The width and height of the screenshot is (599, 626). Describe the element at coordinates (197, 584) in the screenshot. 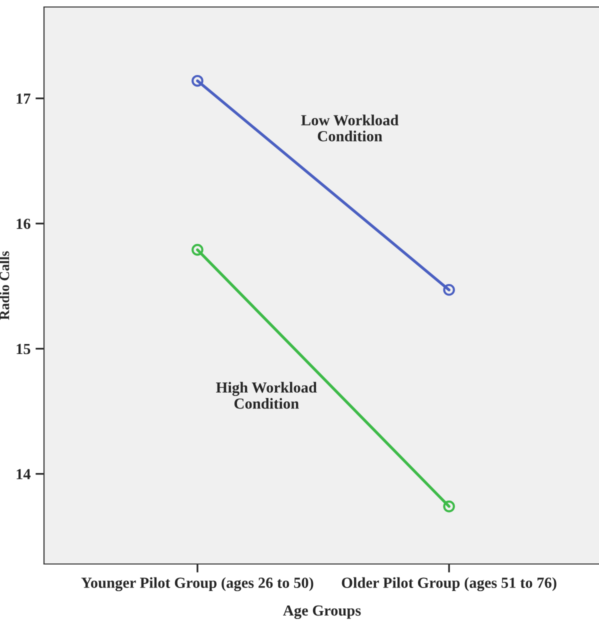

I see `x-tick-label: Younger Pilot Group (ages 26 to 50)` at that location.